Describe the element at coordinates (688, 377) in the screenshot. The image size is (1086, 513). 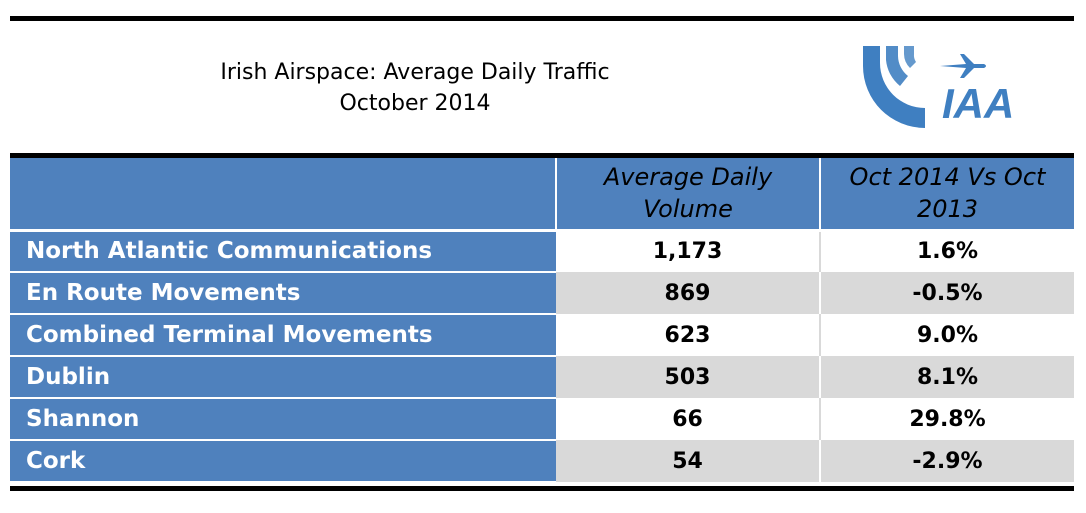
I see `row-volume: 503` at that location.